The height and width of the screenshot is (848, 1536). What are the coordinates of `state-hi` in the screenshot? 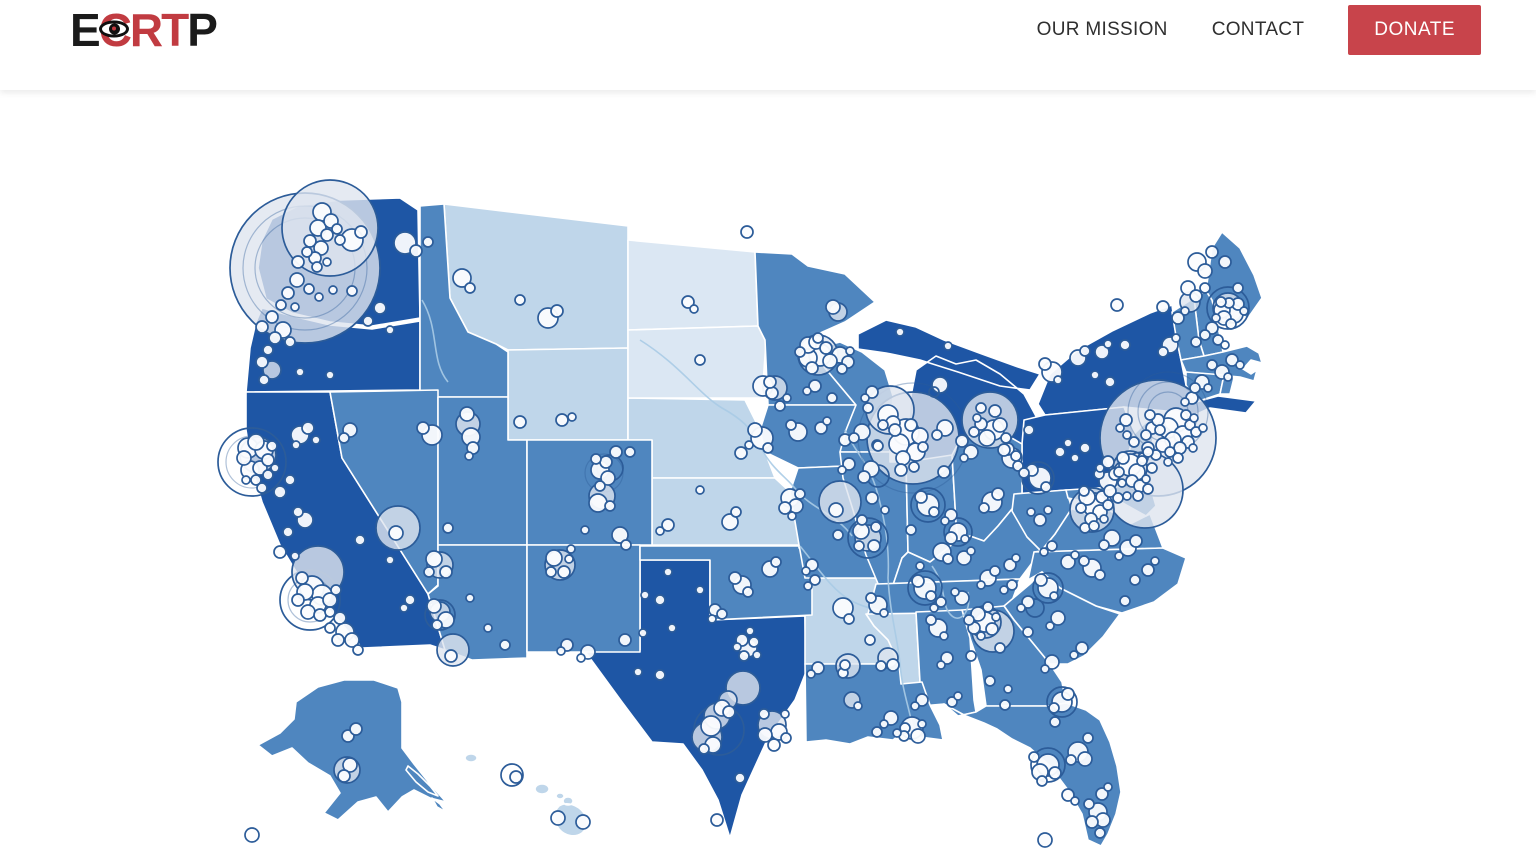 It's located at (526, 795).